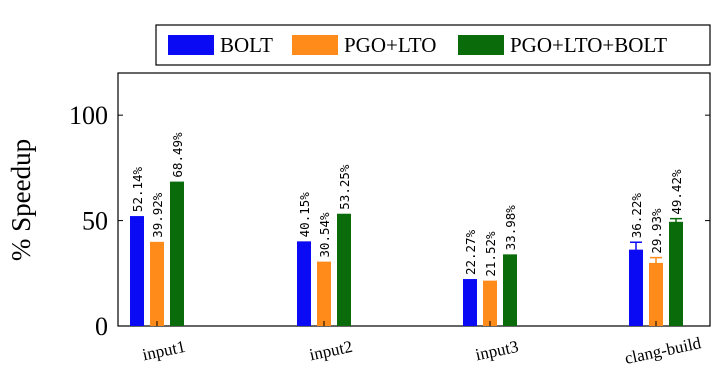 The image size is (720, 387). I want to click on data-label: 30.54%, so click(324, 235).